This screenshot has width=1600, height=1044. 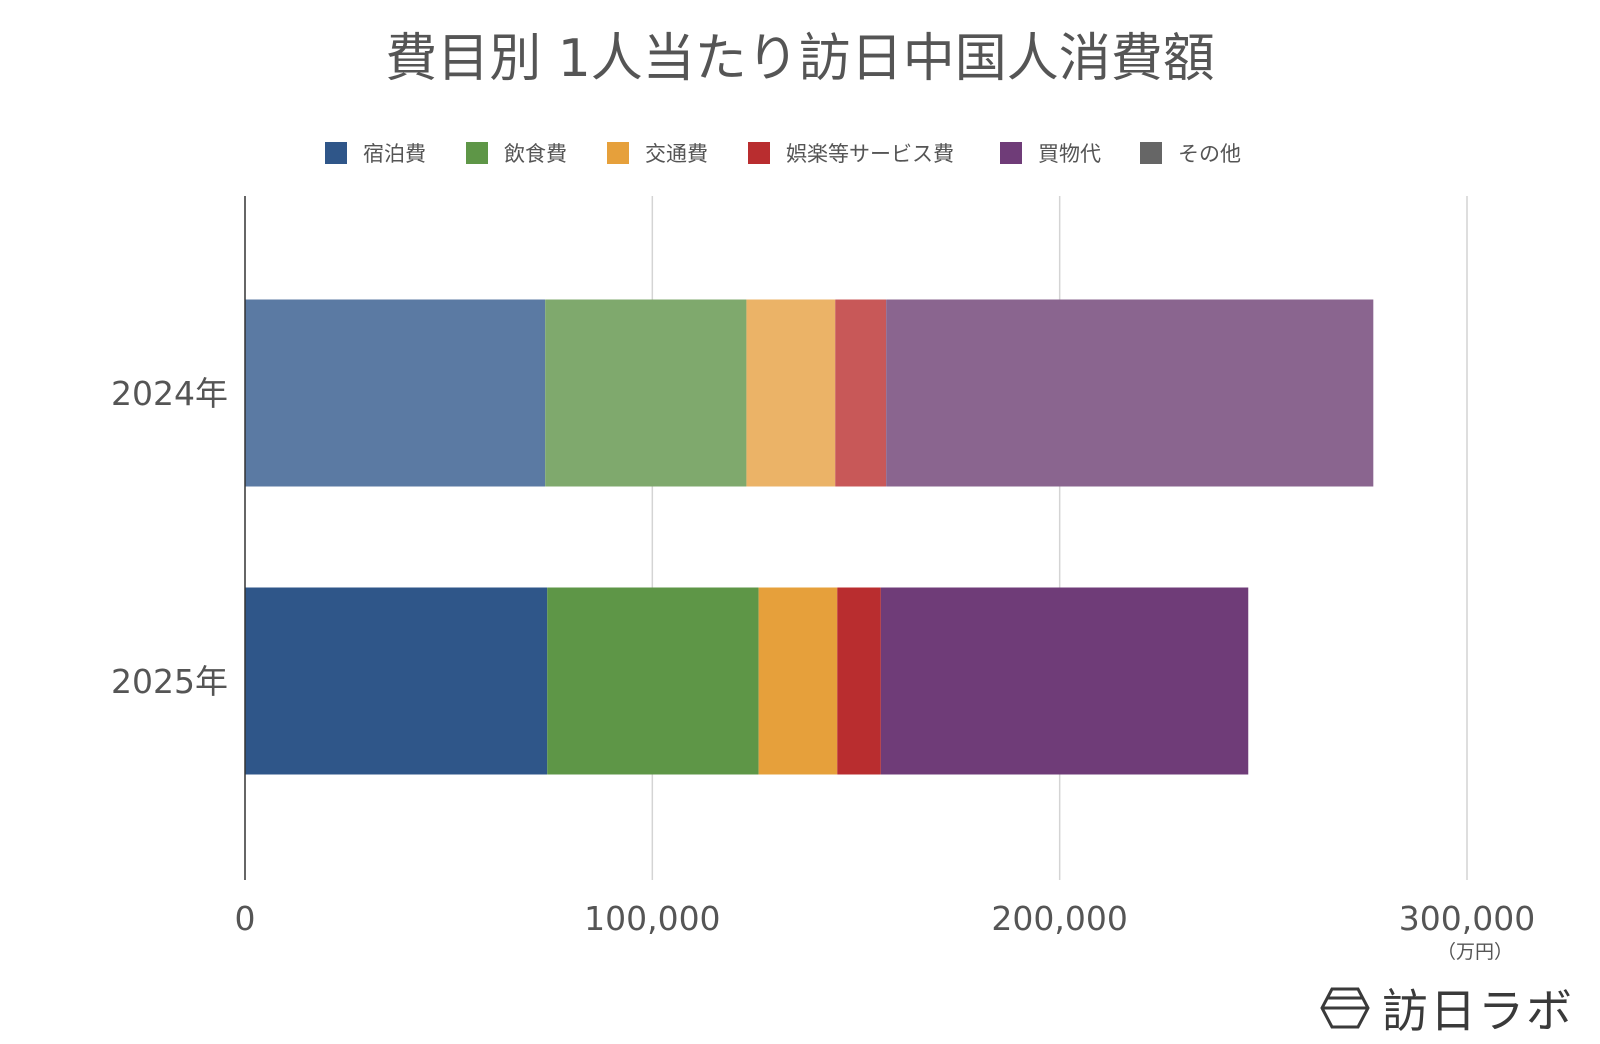 What do you see at coordinates (1478, 1011) in the screenshot?
I see `logo-text: 訪日ラボ` at bounding box center [1478, 1011].